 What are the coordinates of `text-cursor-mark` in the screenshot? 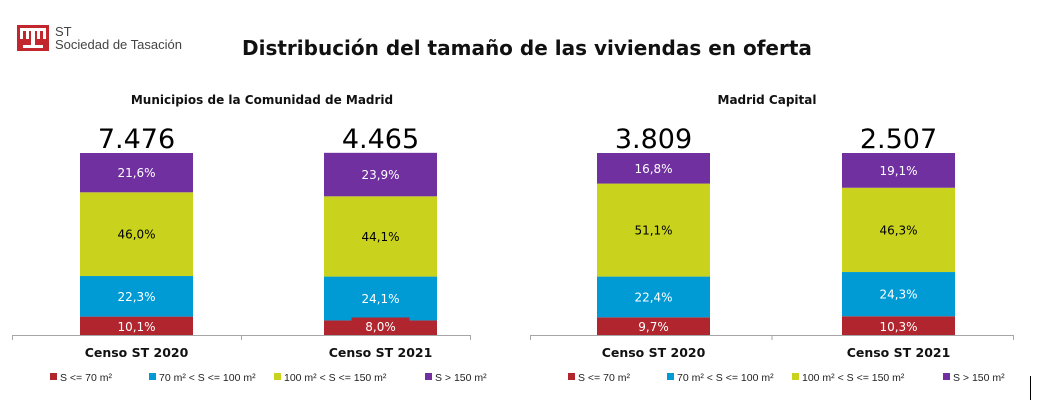 It's located at (1030, 388).